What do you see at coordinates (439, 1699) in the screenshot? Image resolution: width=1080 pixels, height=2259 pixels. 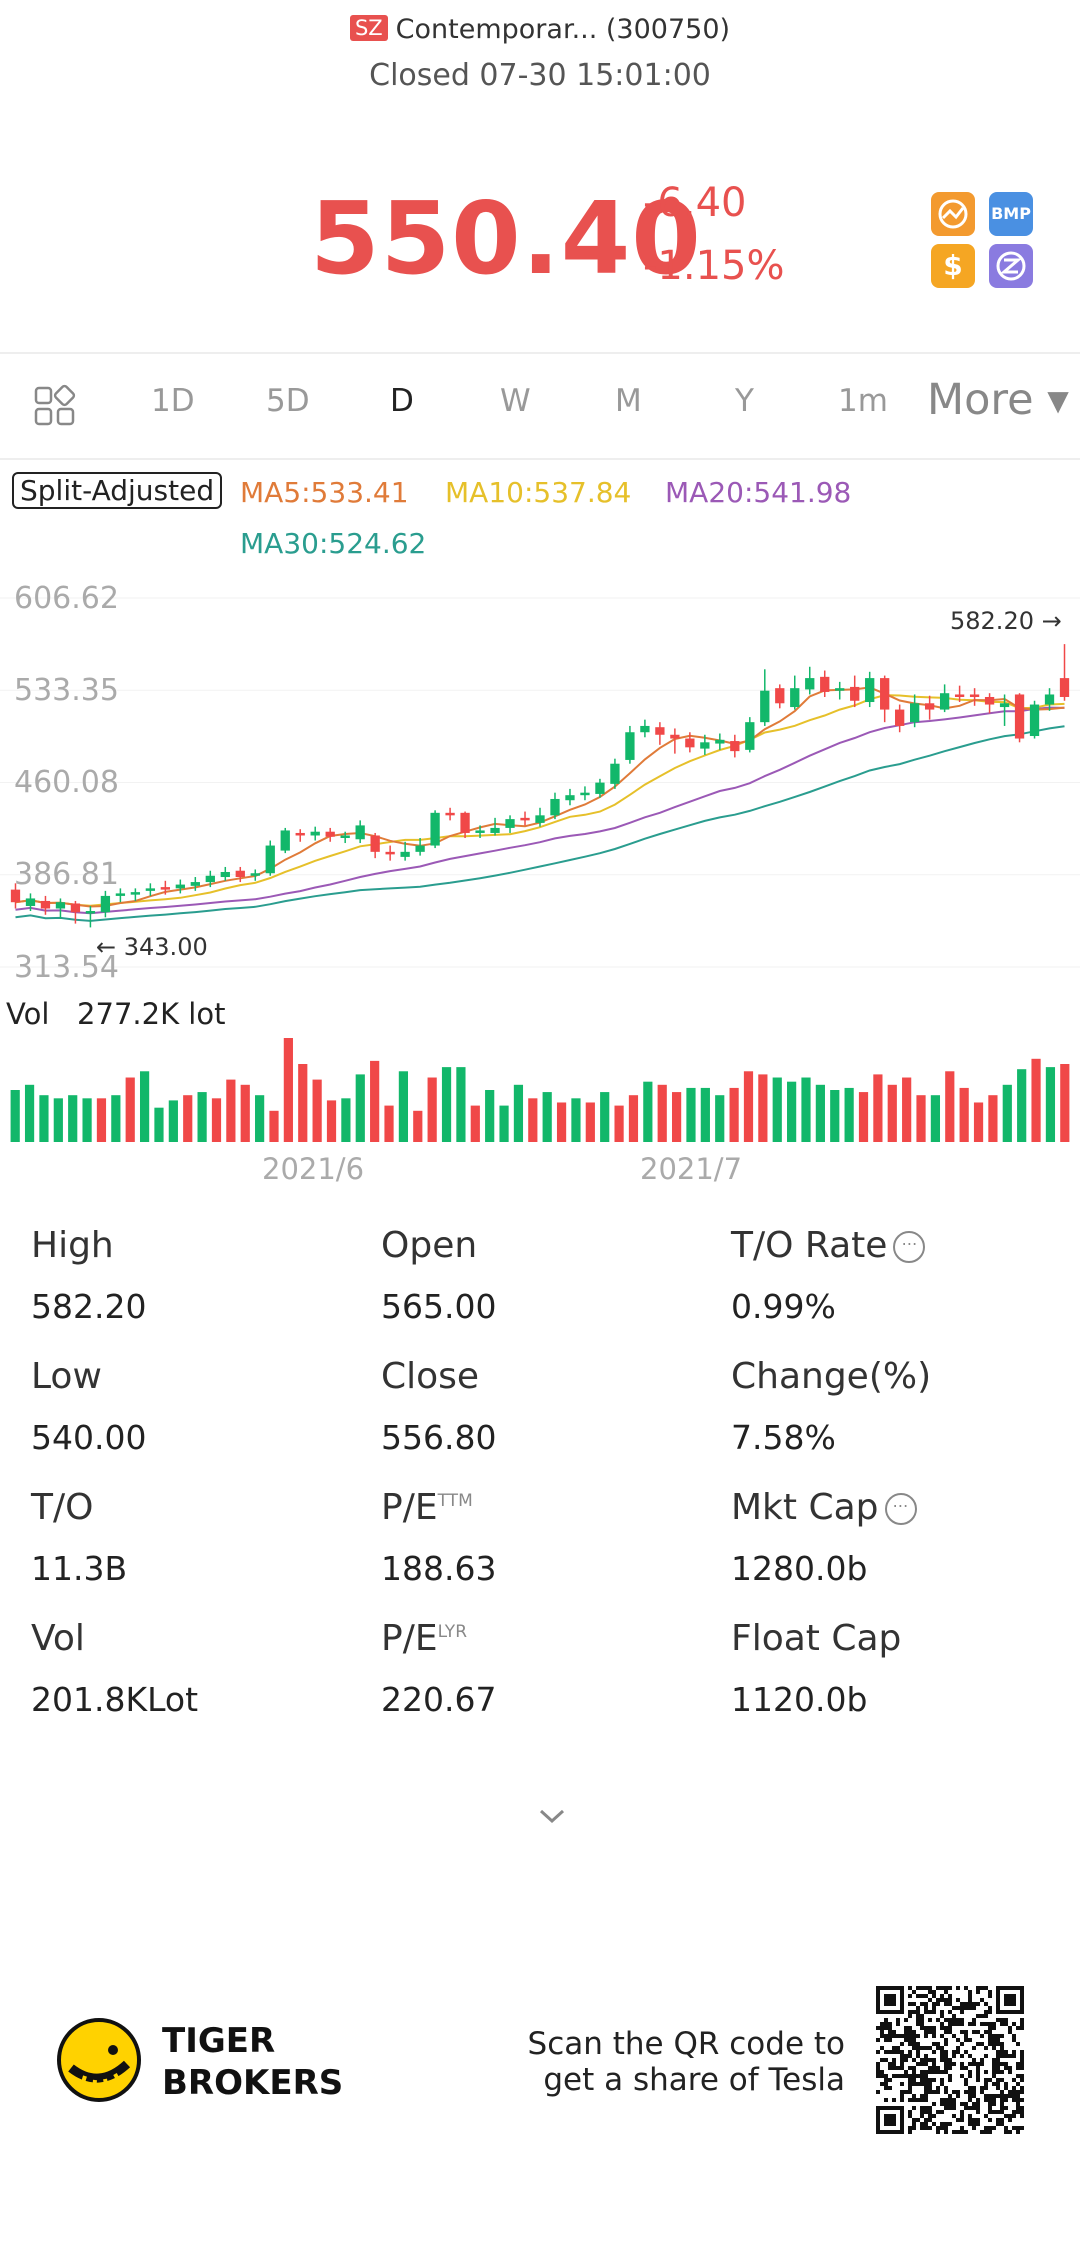 I see `stat-value: 220.67` at bounding box center [439, 1699].